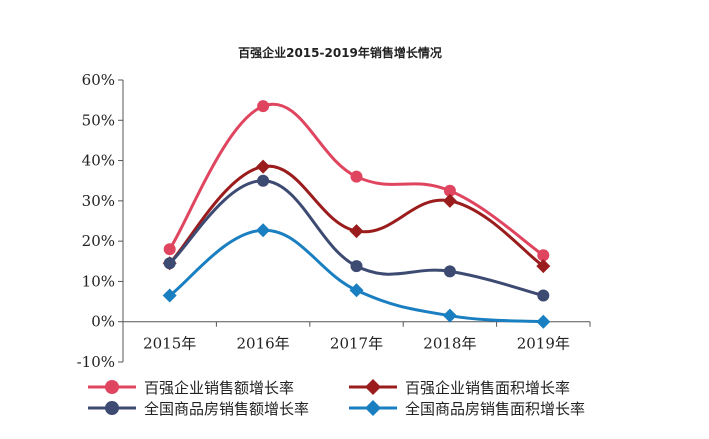  Describe the element at coordinates (98, 201) in the screenshot. I see `y-tick-label: 30%` at that location.